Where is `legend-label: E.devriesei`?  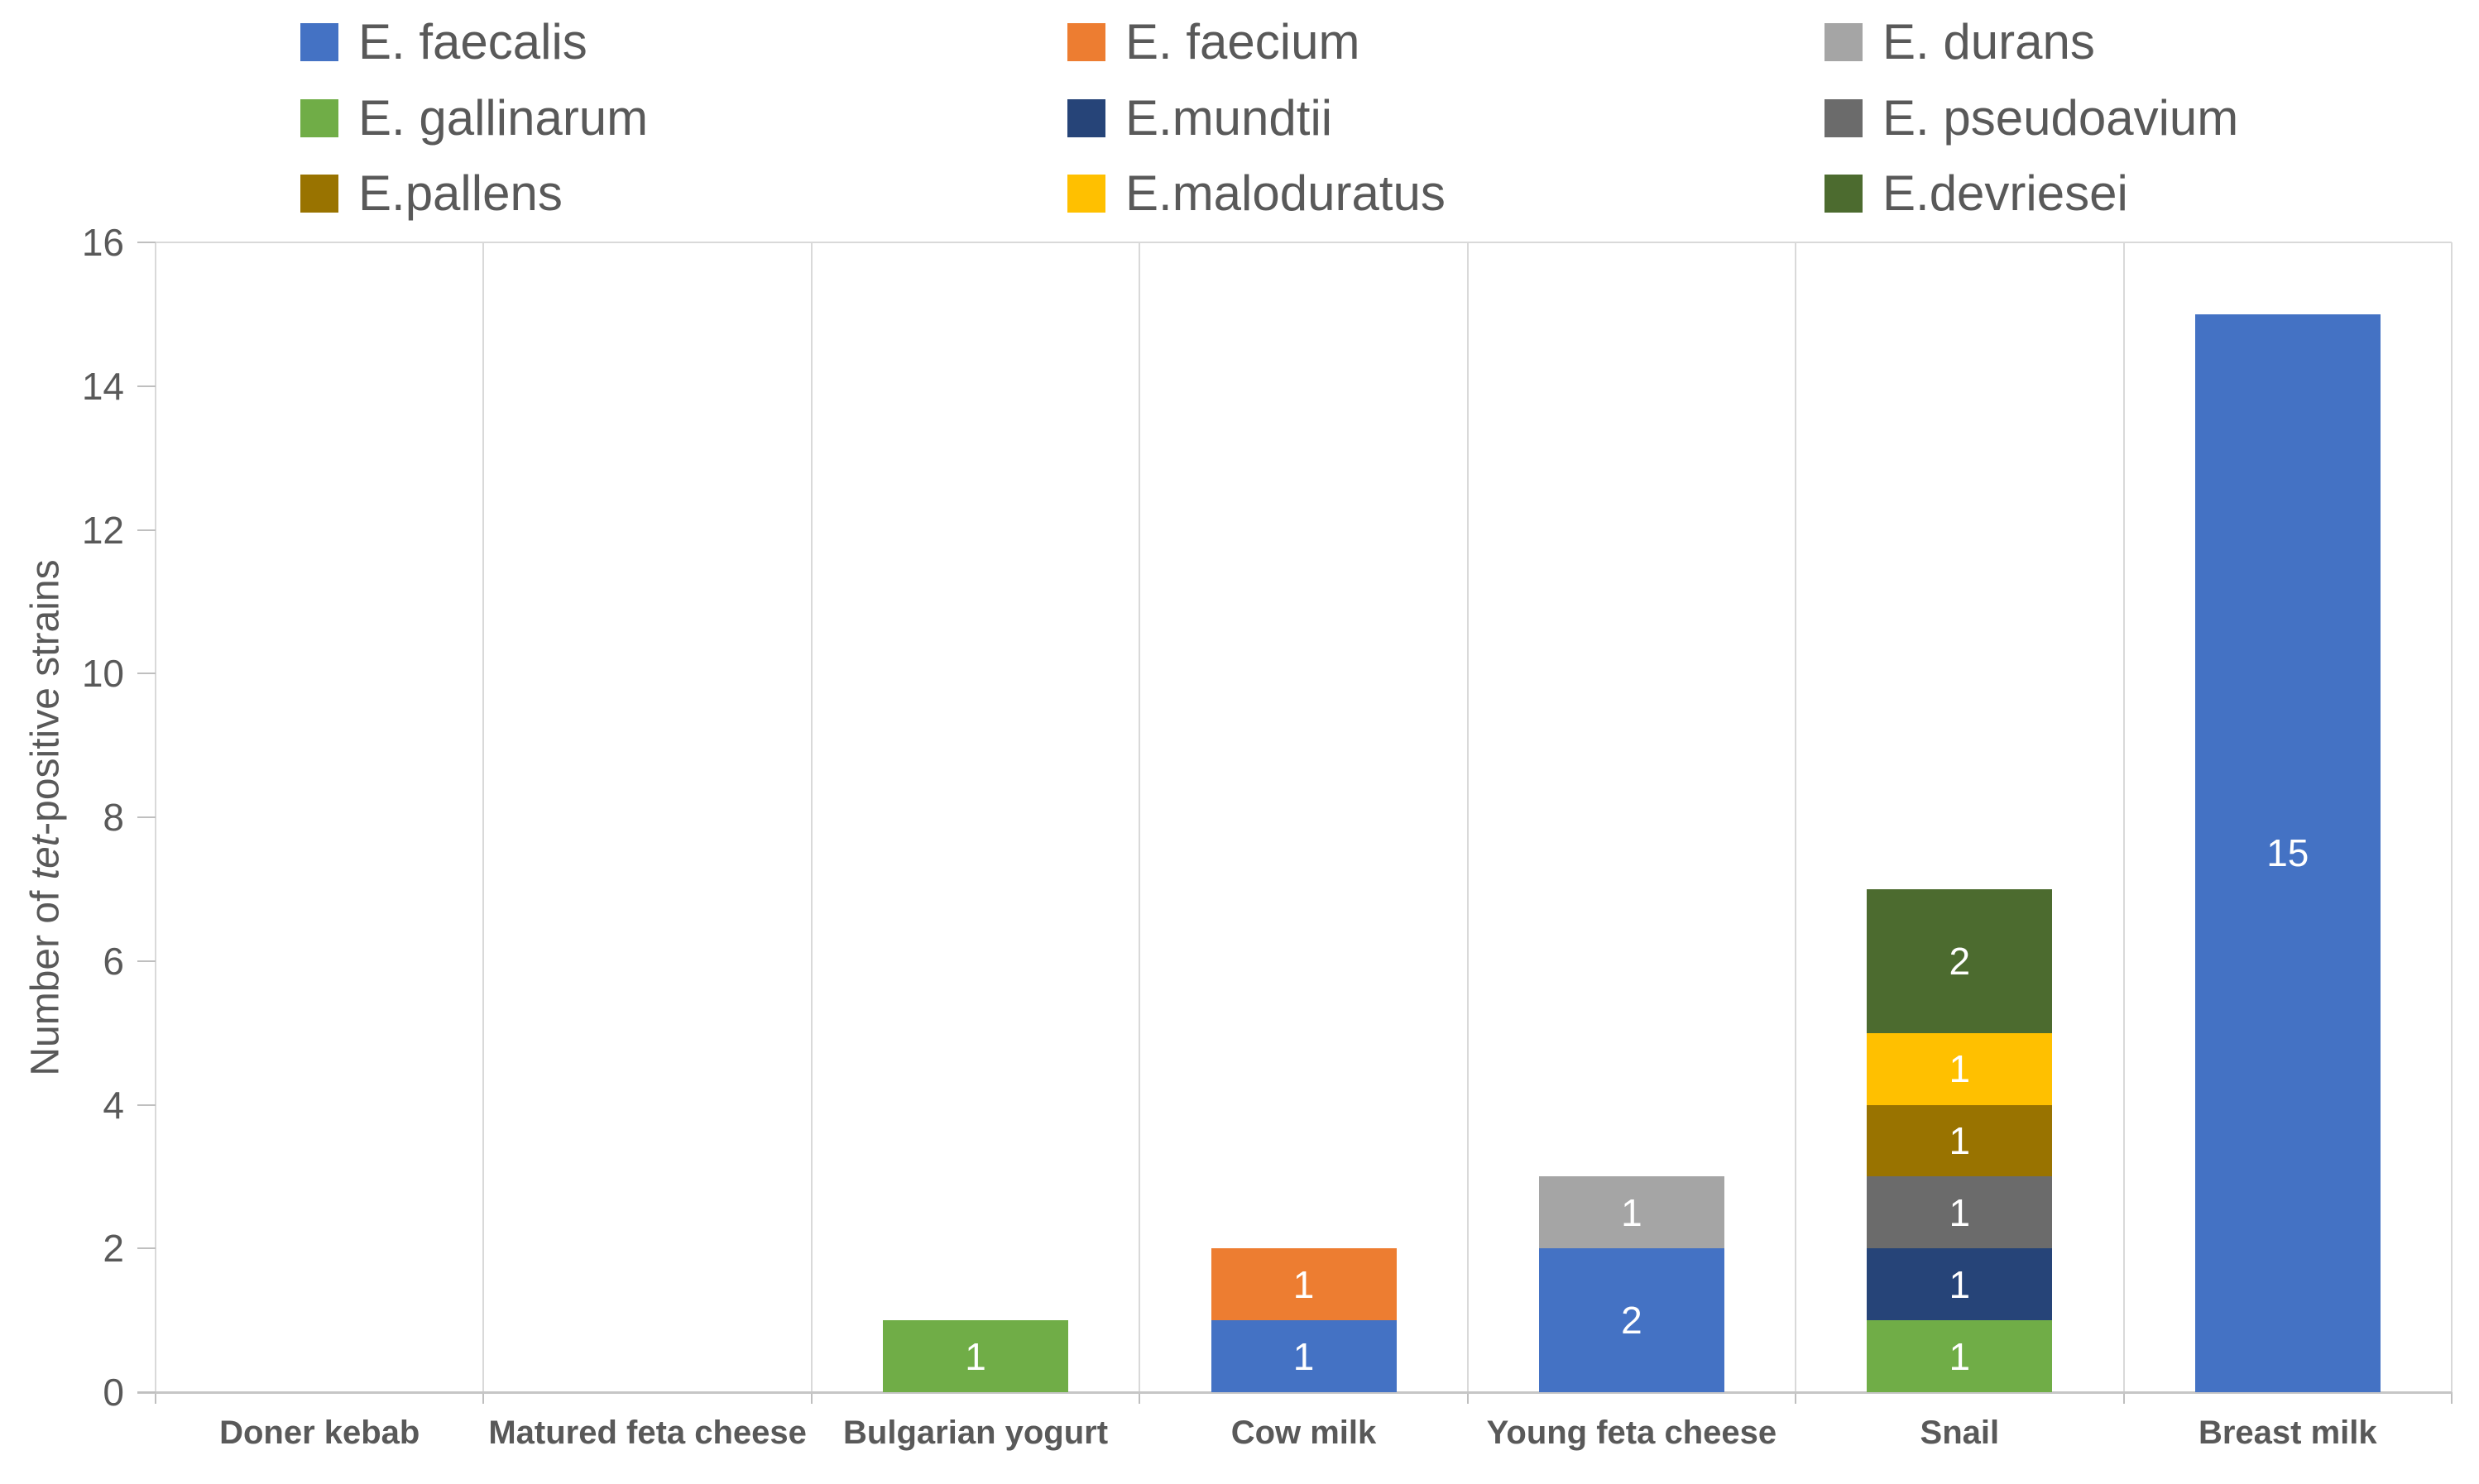
legend-label: E.devriesei is located at coordinates (2005, 193).